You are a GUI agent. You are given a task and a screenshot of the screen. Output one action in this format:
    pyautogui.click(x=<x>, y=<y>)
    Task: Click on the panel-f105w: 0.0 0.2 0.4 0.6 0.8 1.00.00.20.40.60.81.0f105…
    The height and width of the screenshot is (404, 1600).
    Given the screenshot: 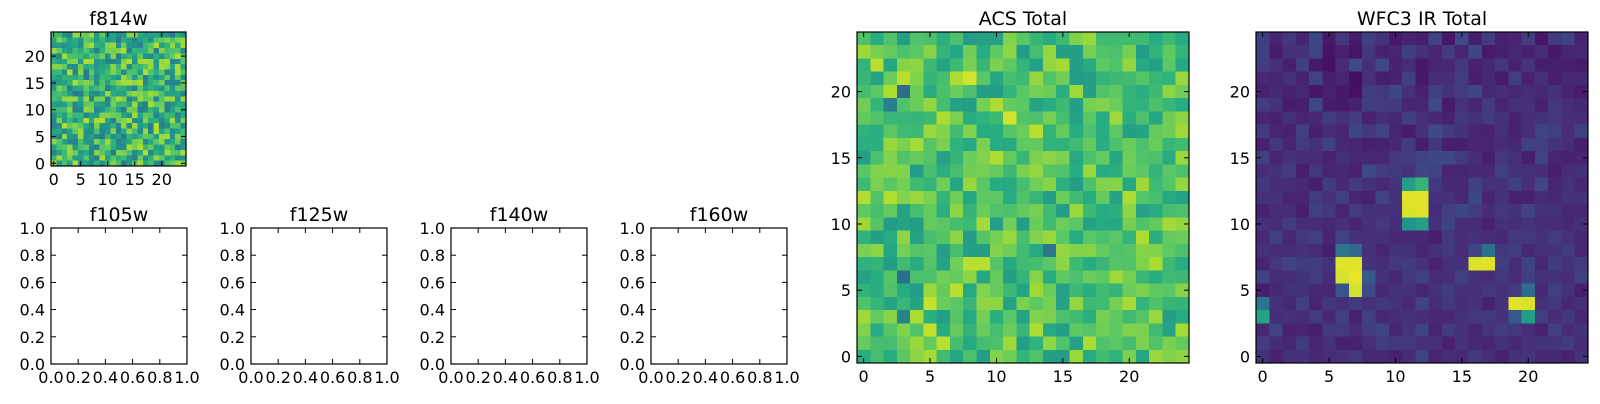 What is the action you would take?
    pyautogui.click(x=110, y=295)
    